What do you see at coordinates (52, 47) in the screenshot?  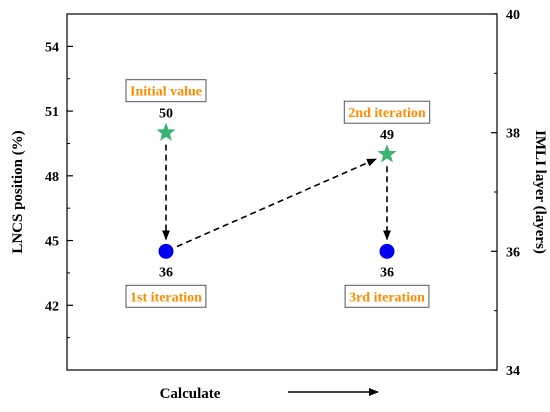 I see `left-tick-label: 54` at bounding box center [52, 47].